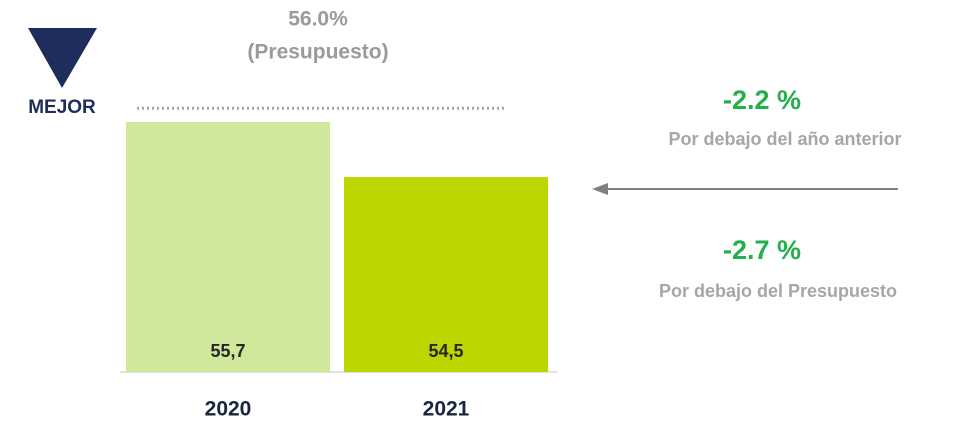  What do you see at coordinates (778, 291) in the screenshot?
I see `annotation-text: Por debajo del Presupuesto` at bounding box center [778, 291].